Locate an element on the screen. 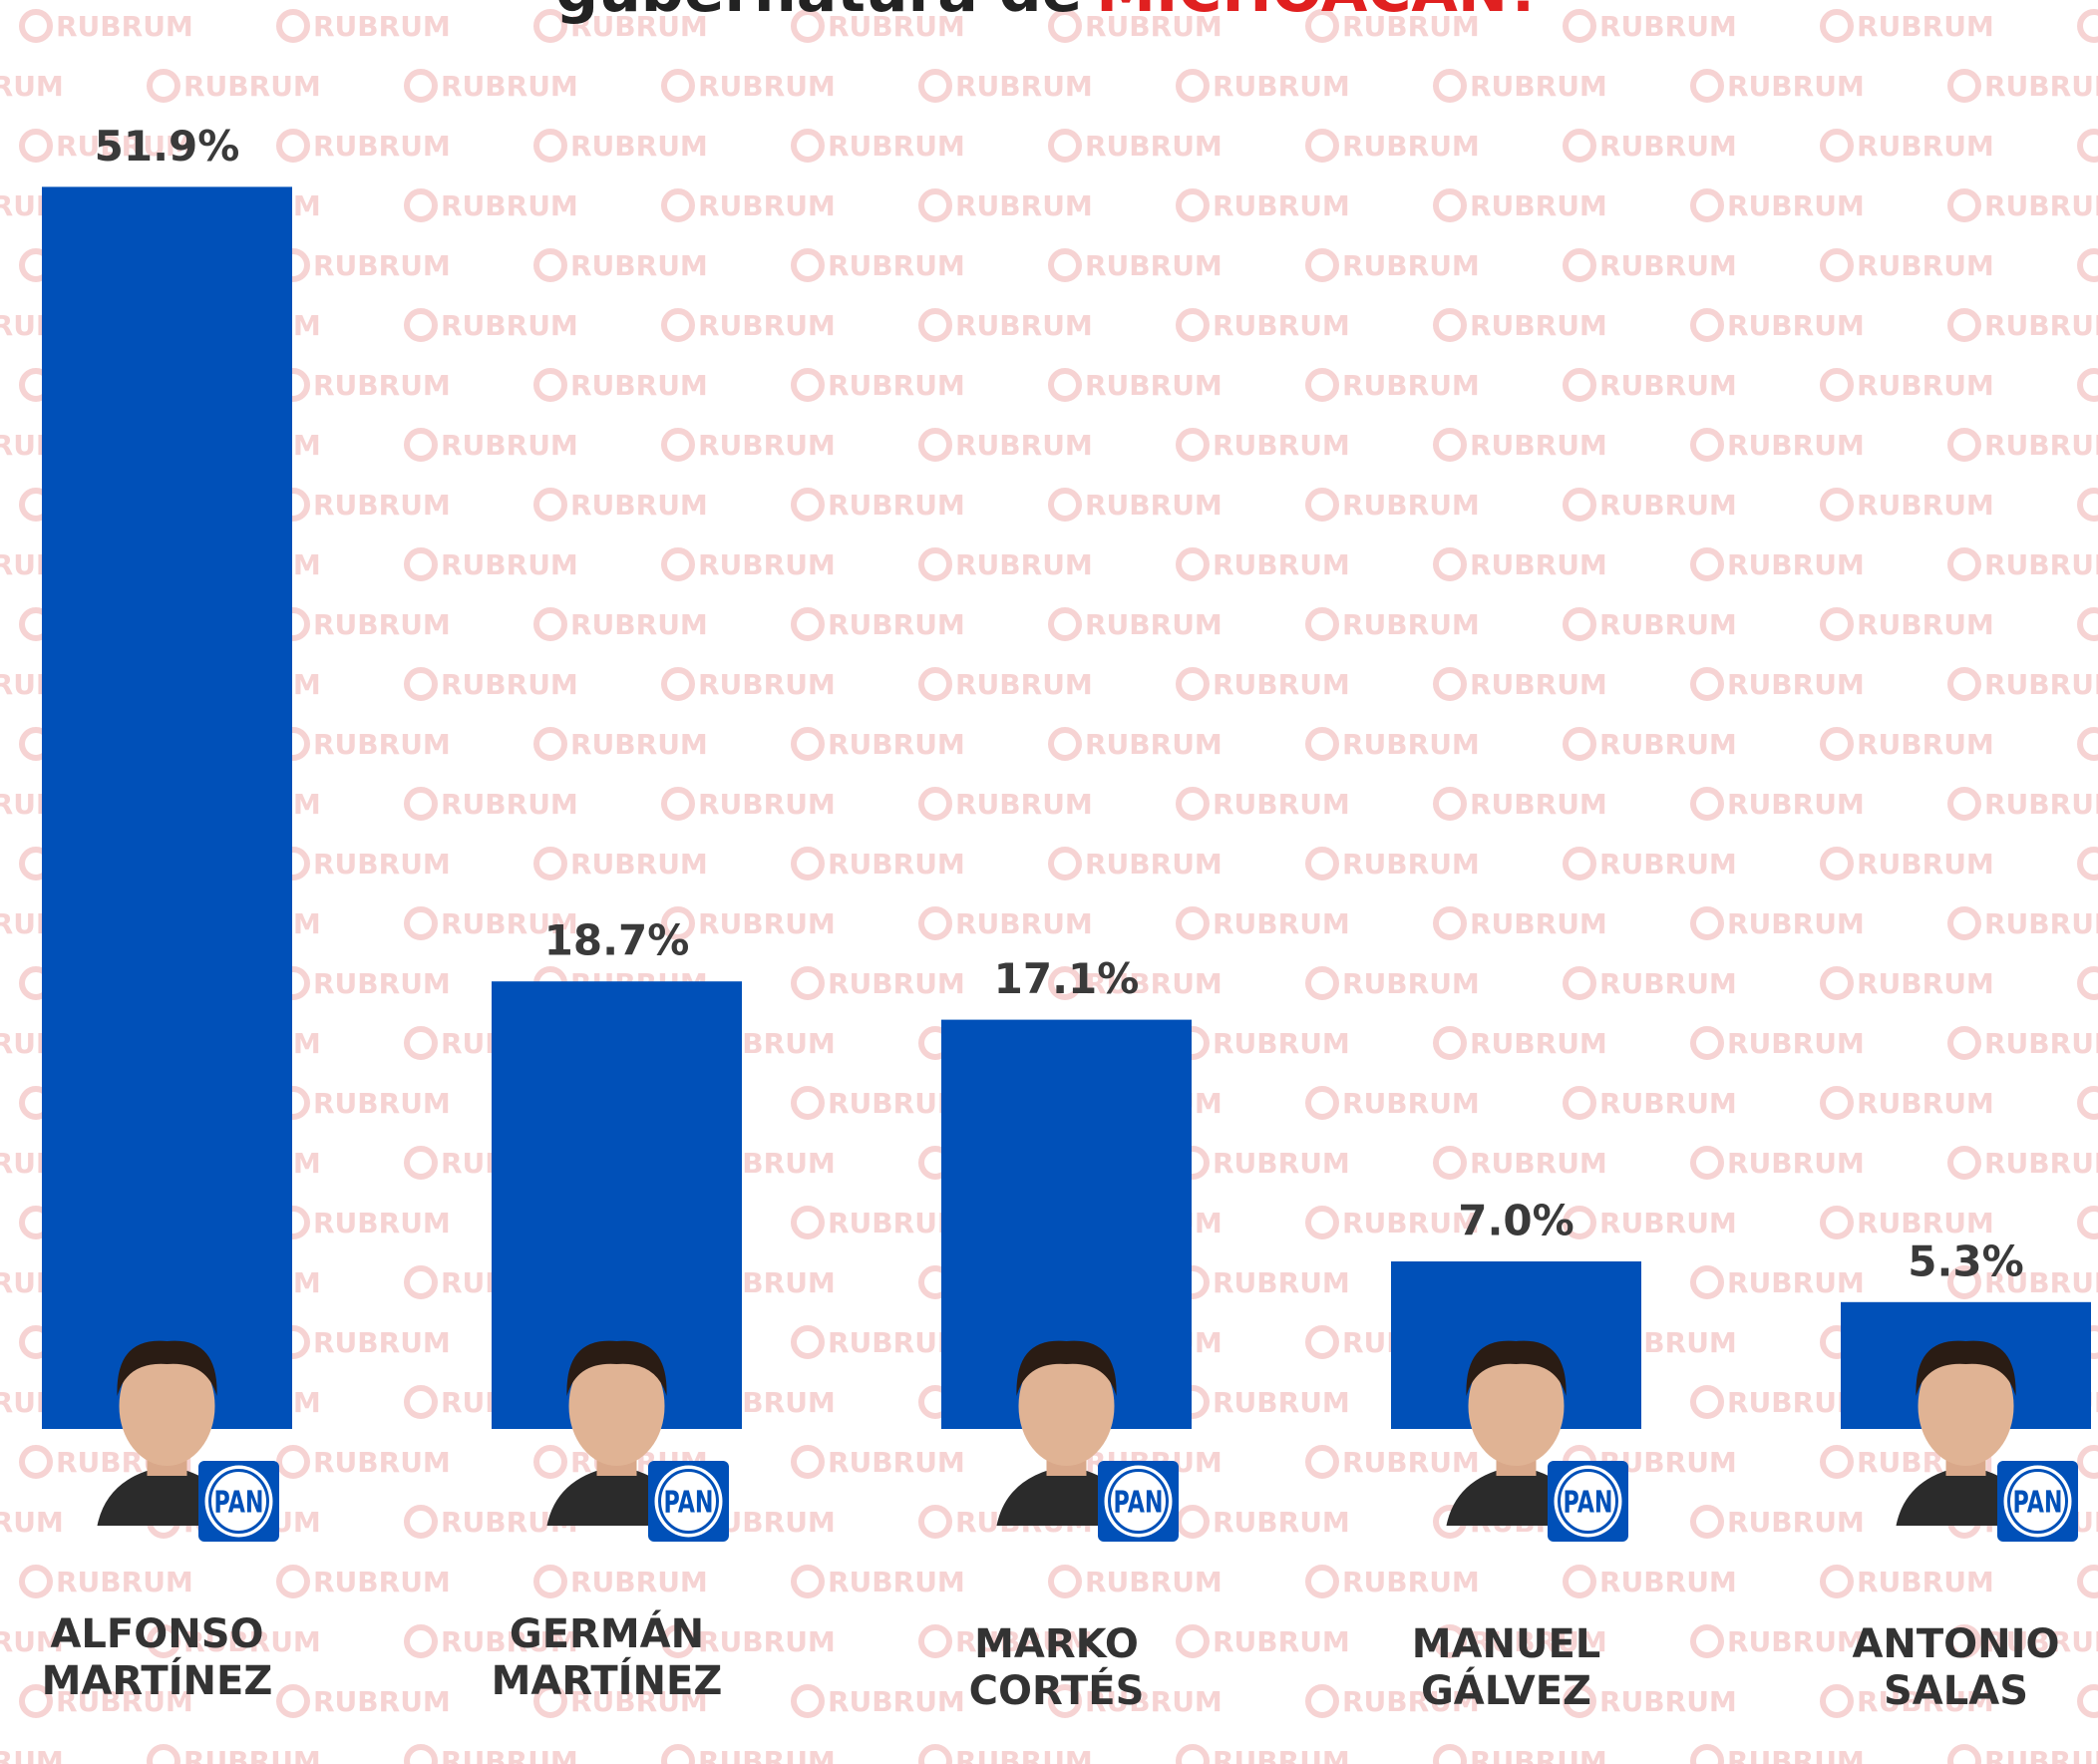 The width and height of the screenshot is (2098, 1764). category-label: SALAS is located at coordinates (1956, 1691).